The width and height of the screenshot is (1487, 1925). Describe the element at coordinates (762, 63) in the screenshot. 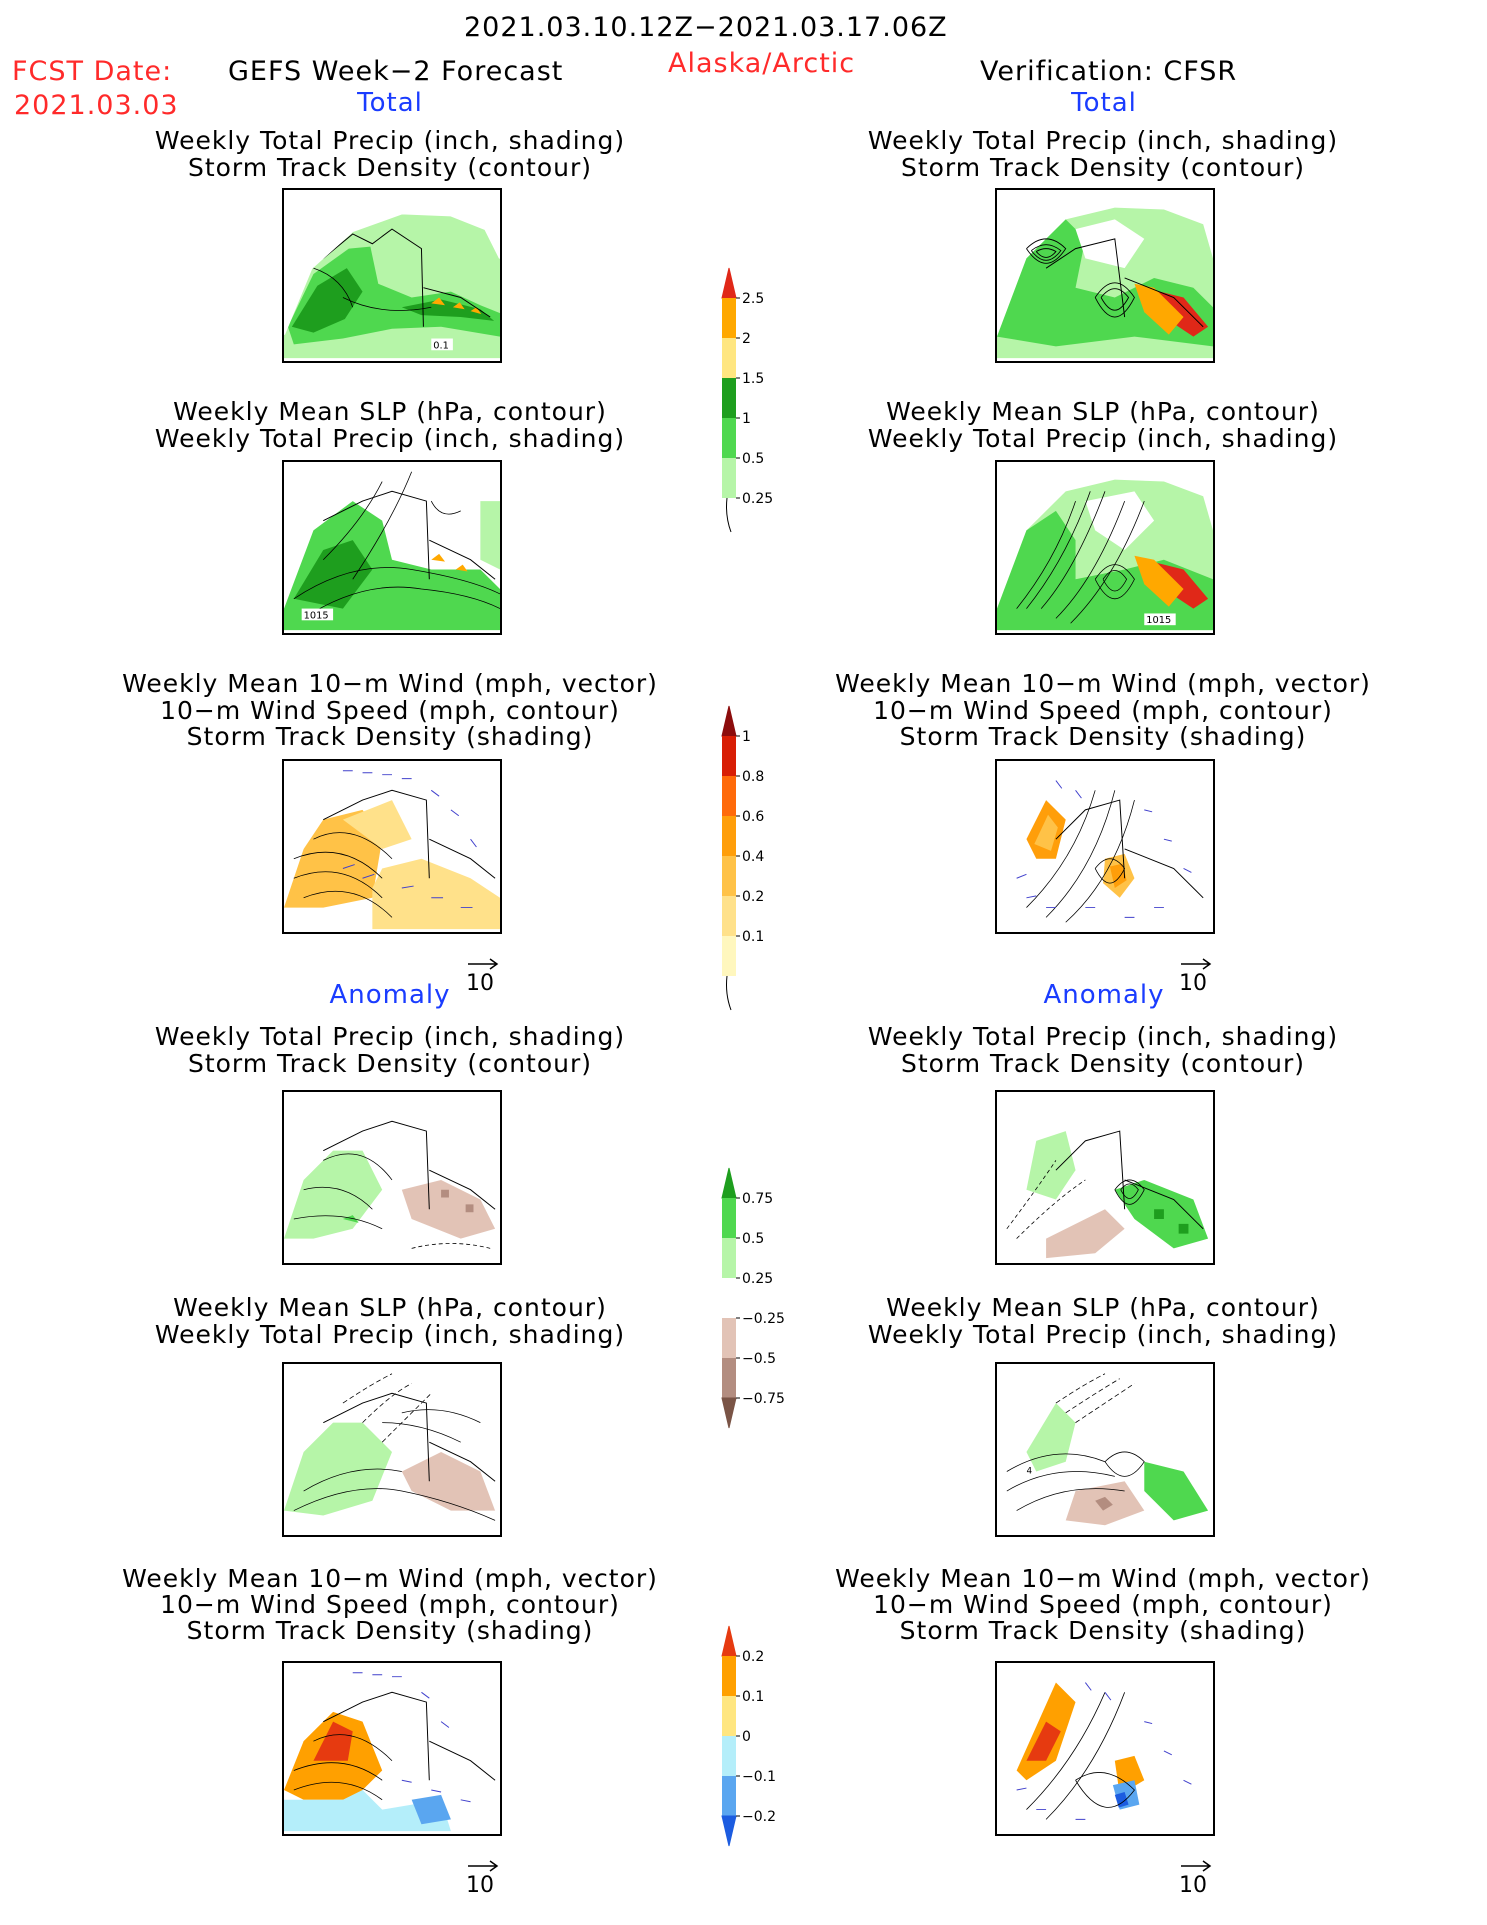

I see `region-title: Alaska/Arctic` at that location.